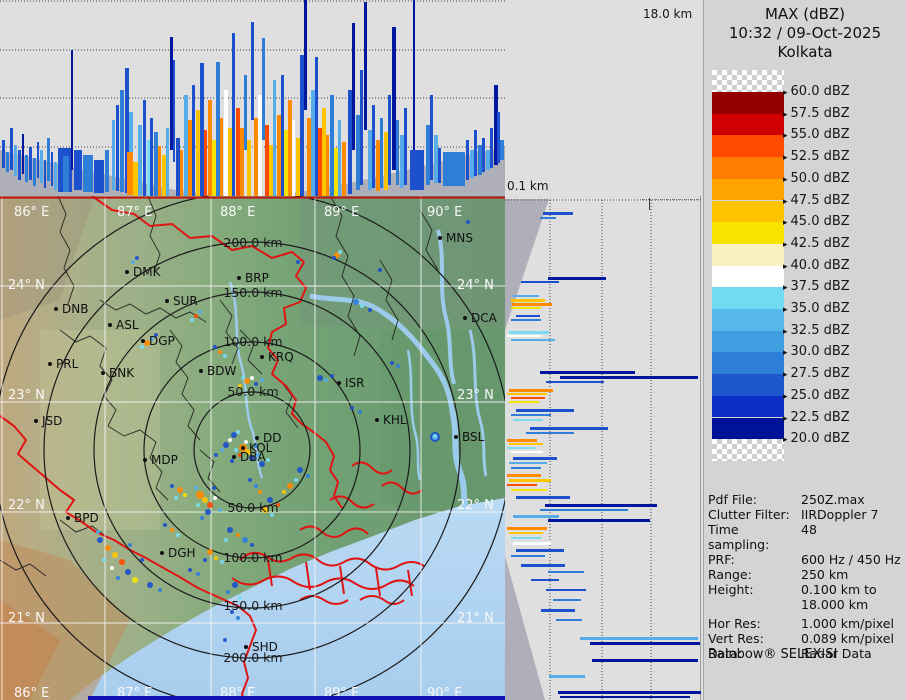  Describe the element at coordinates (806, 537) in the screenshot. I see `metadata-row: Time sampling: 48` at that location.